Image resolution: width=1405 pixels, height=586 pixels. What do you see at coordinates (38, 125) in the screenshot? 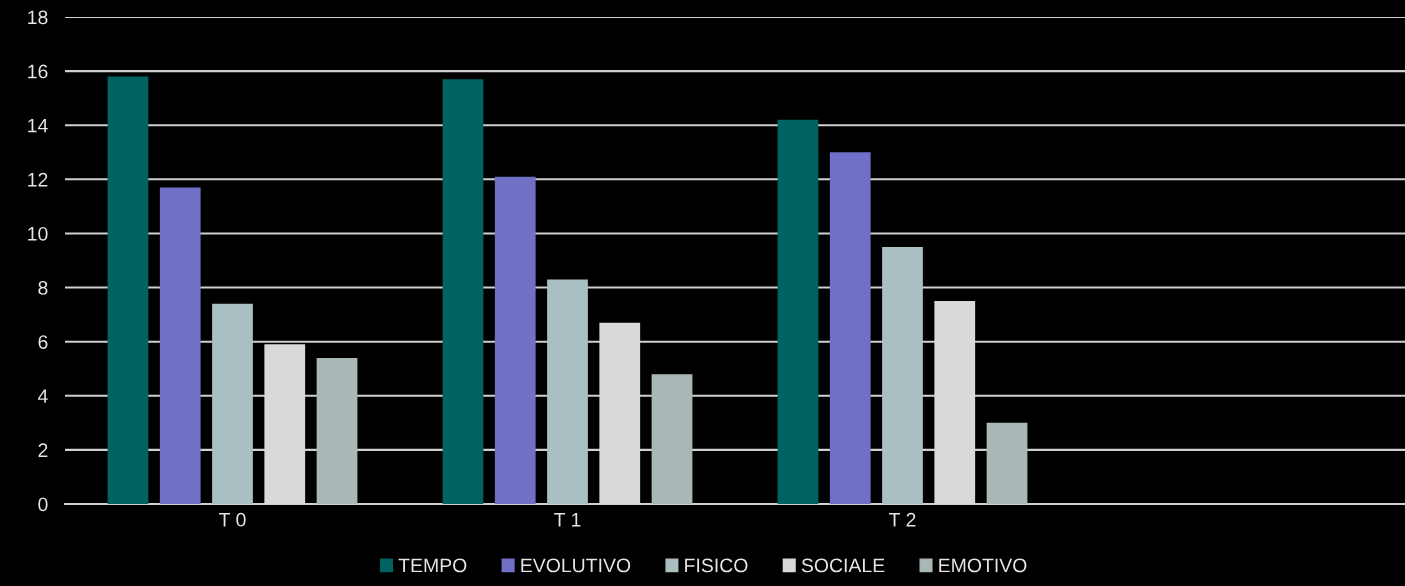
I see `y-tick-label: 14` at bounding box center [38, 125].